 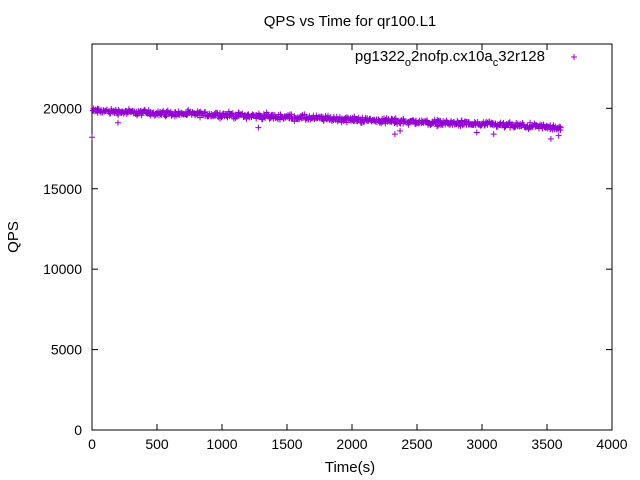 What do you see at coordinates (286, 444) in the screenshot?
I see `x-tick-label: 1500` at bounding box center [286, 444].